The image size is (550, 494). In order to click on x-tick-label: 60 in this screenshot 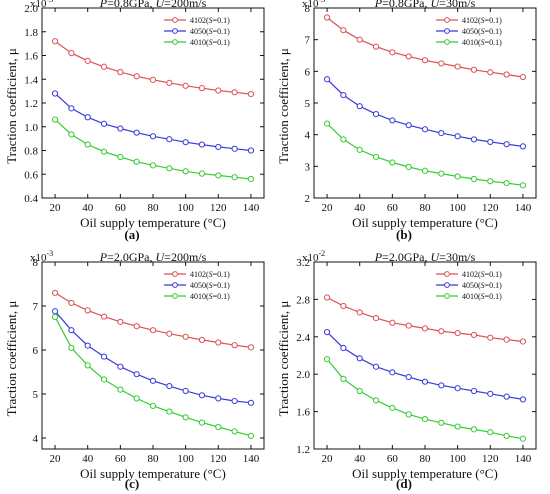, I will do `click(393, 208)`.